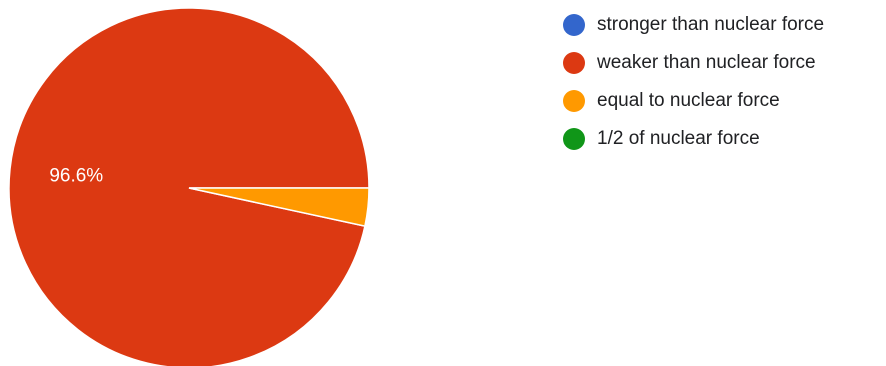  Describe the element at coordinates (711, 24) in the screenshot. I see `legend-label: stronger than nuclear force` at that location.